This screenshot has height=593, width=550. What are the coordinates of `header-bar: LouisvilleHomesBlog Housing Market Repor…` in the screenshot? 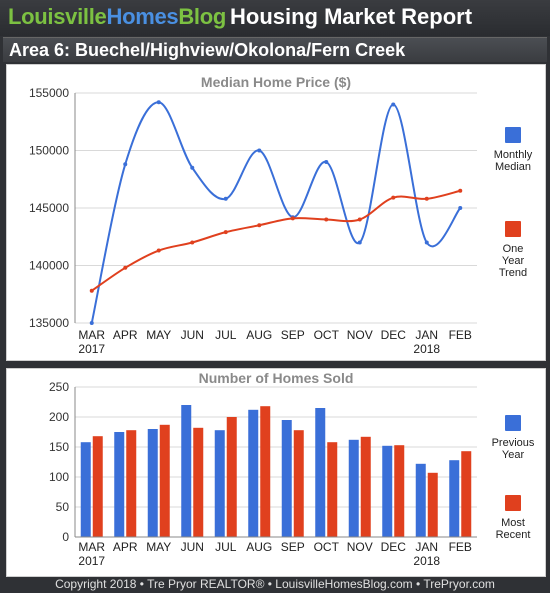 It's located at (275, 18).